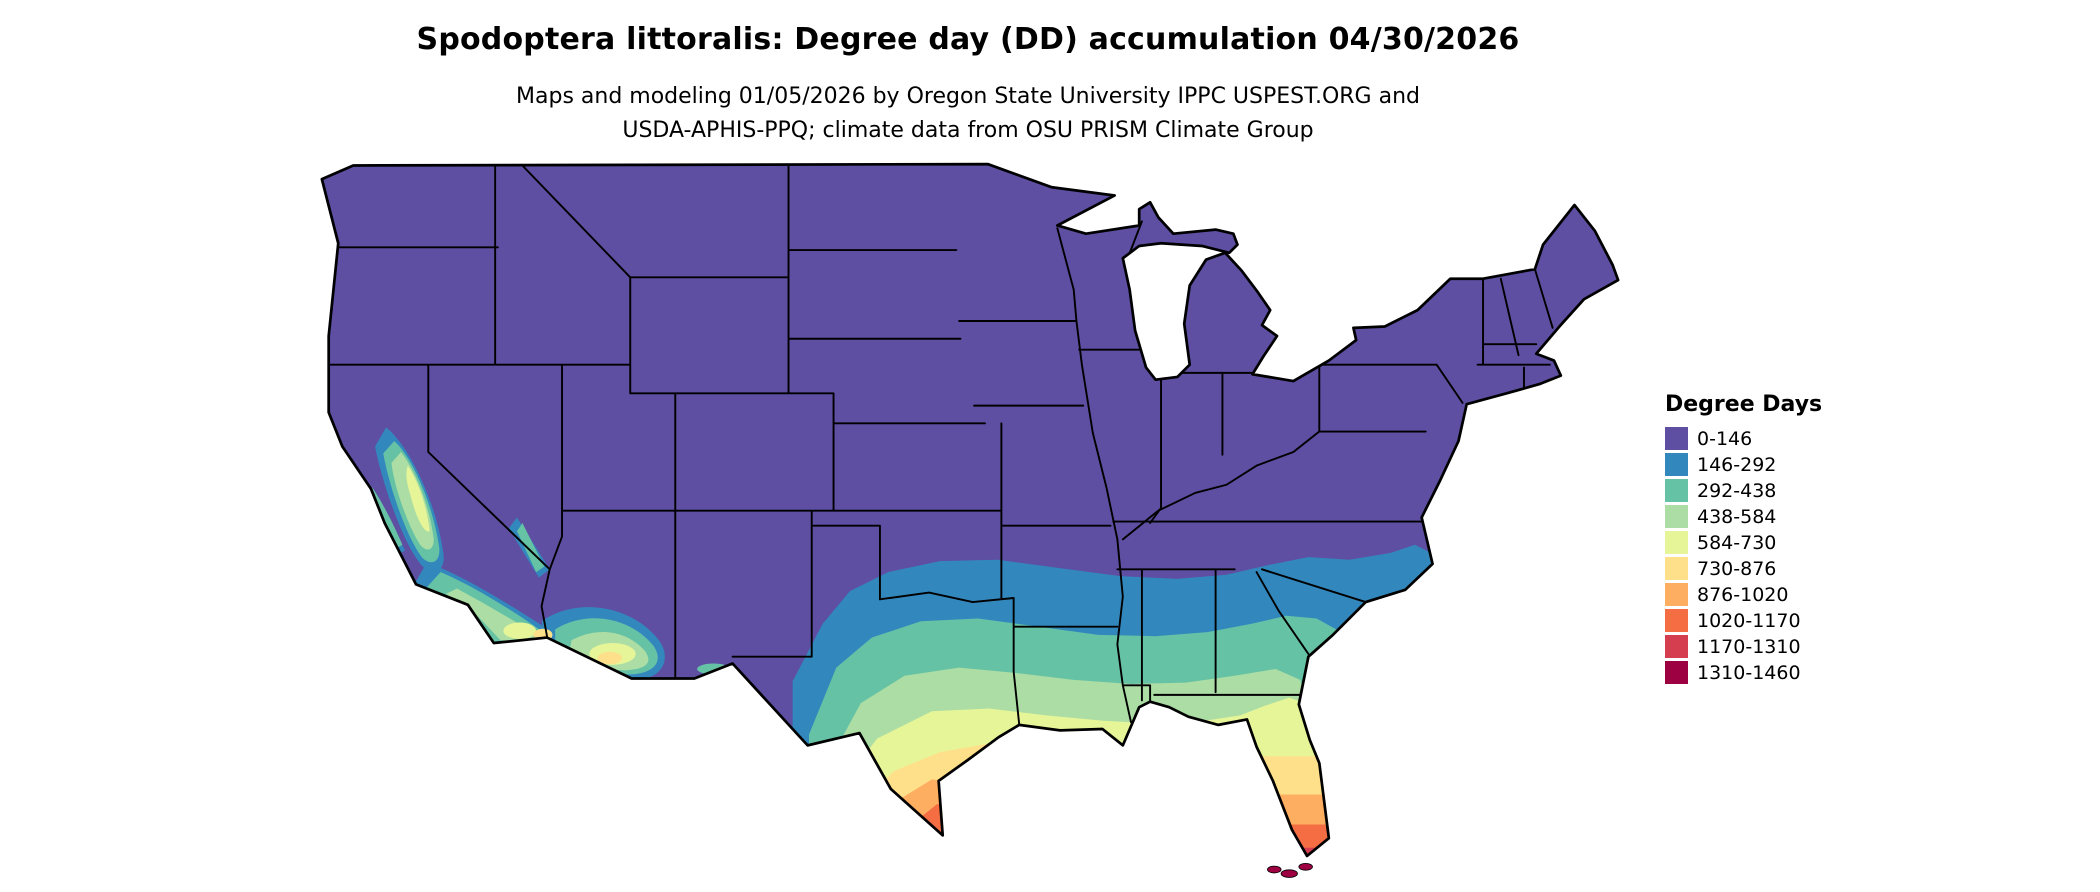  Describe the element at coordinates (610, 658) in the screenshot. I see `patch-phoenix-yellow` at that location.